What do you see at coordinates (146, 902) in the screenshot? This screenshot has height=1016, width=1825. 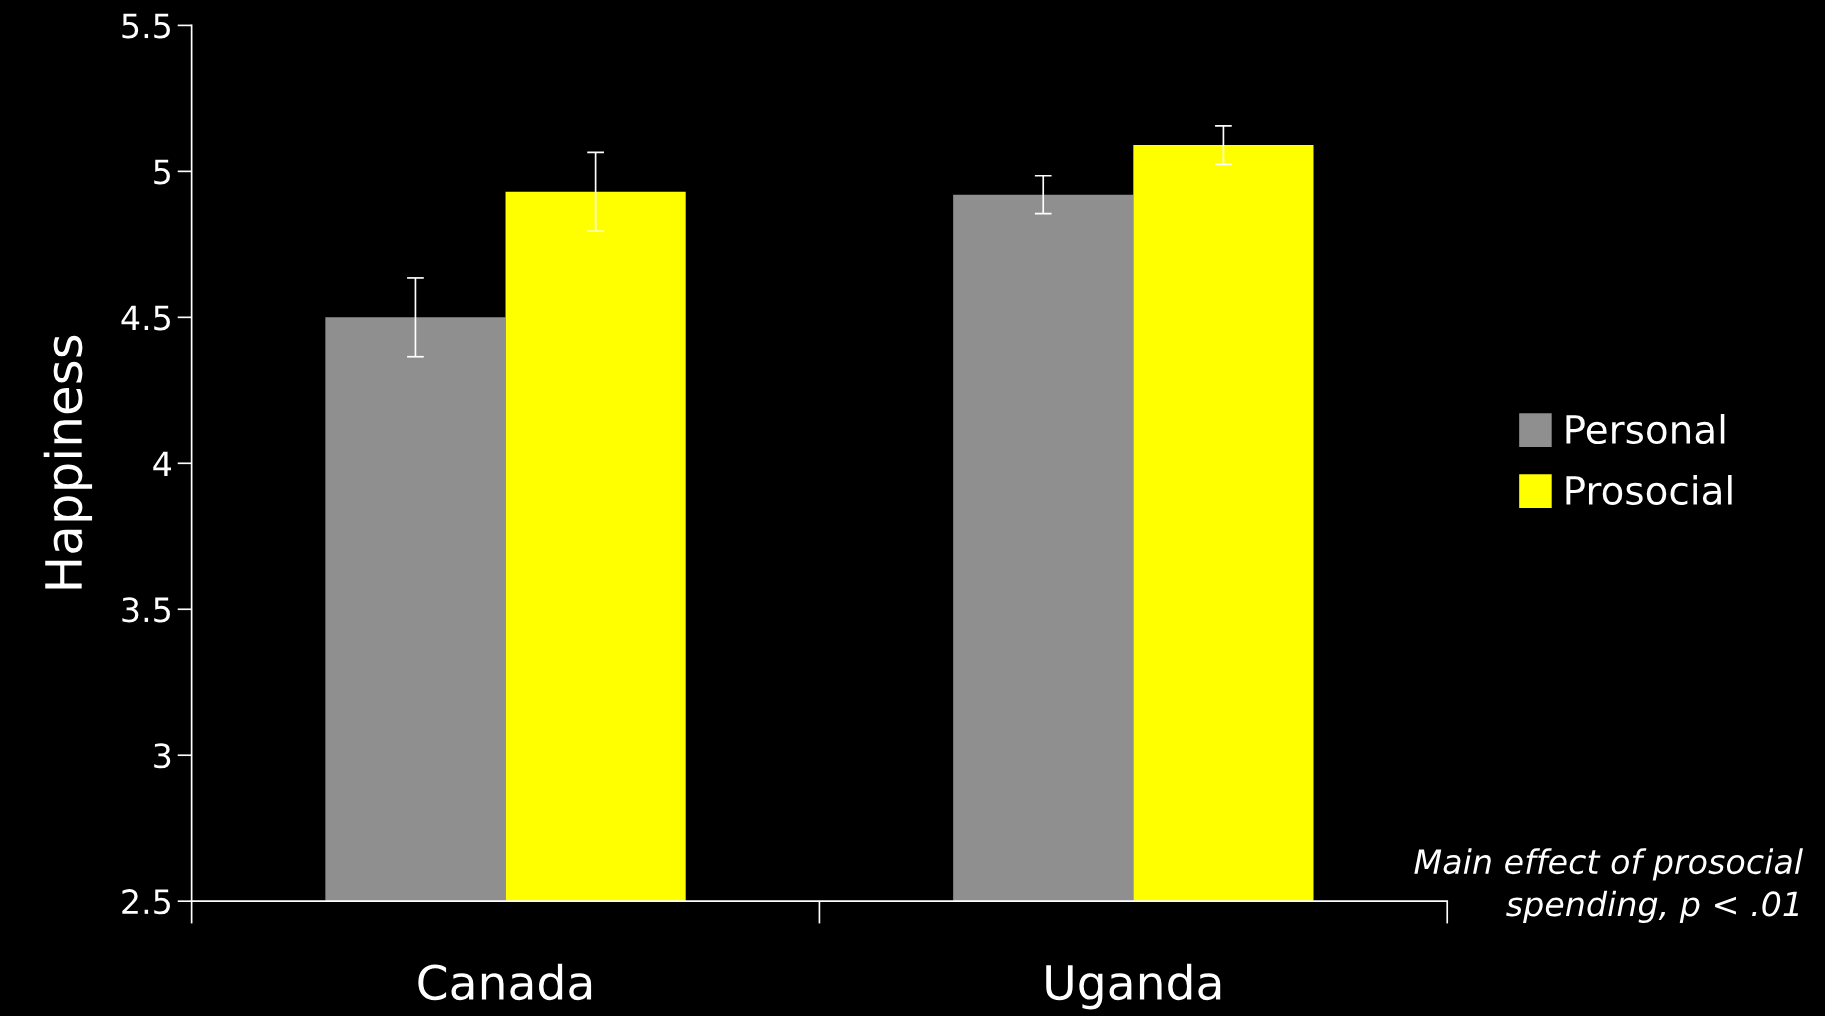 I see `y-tick-label: 2.5` at bounding box center [146, 902].